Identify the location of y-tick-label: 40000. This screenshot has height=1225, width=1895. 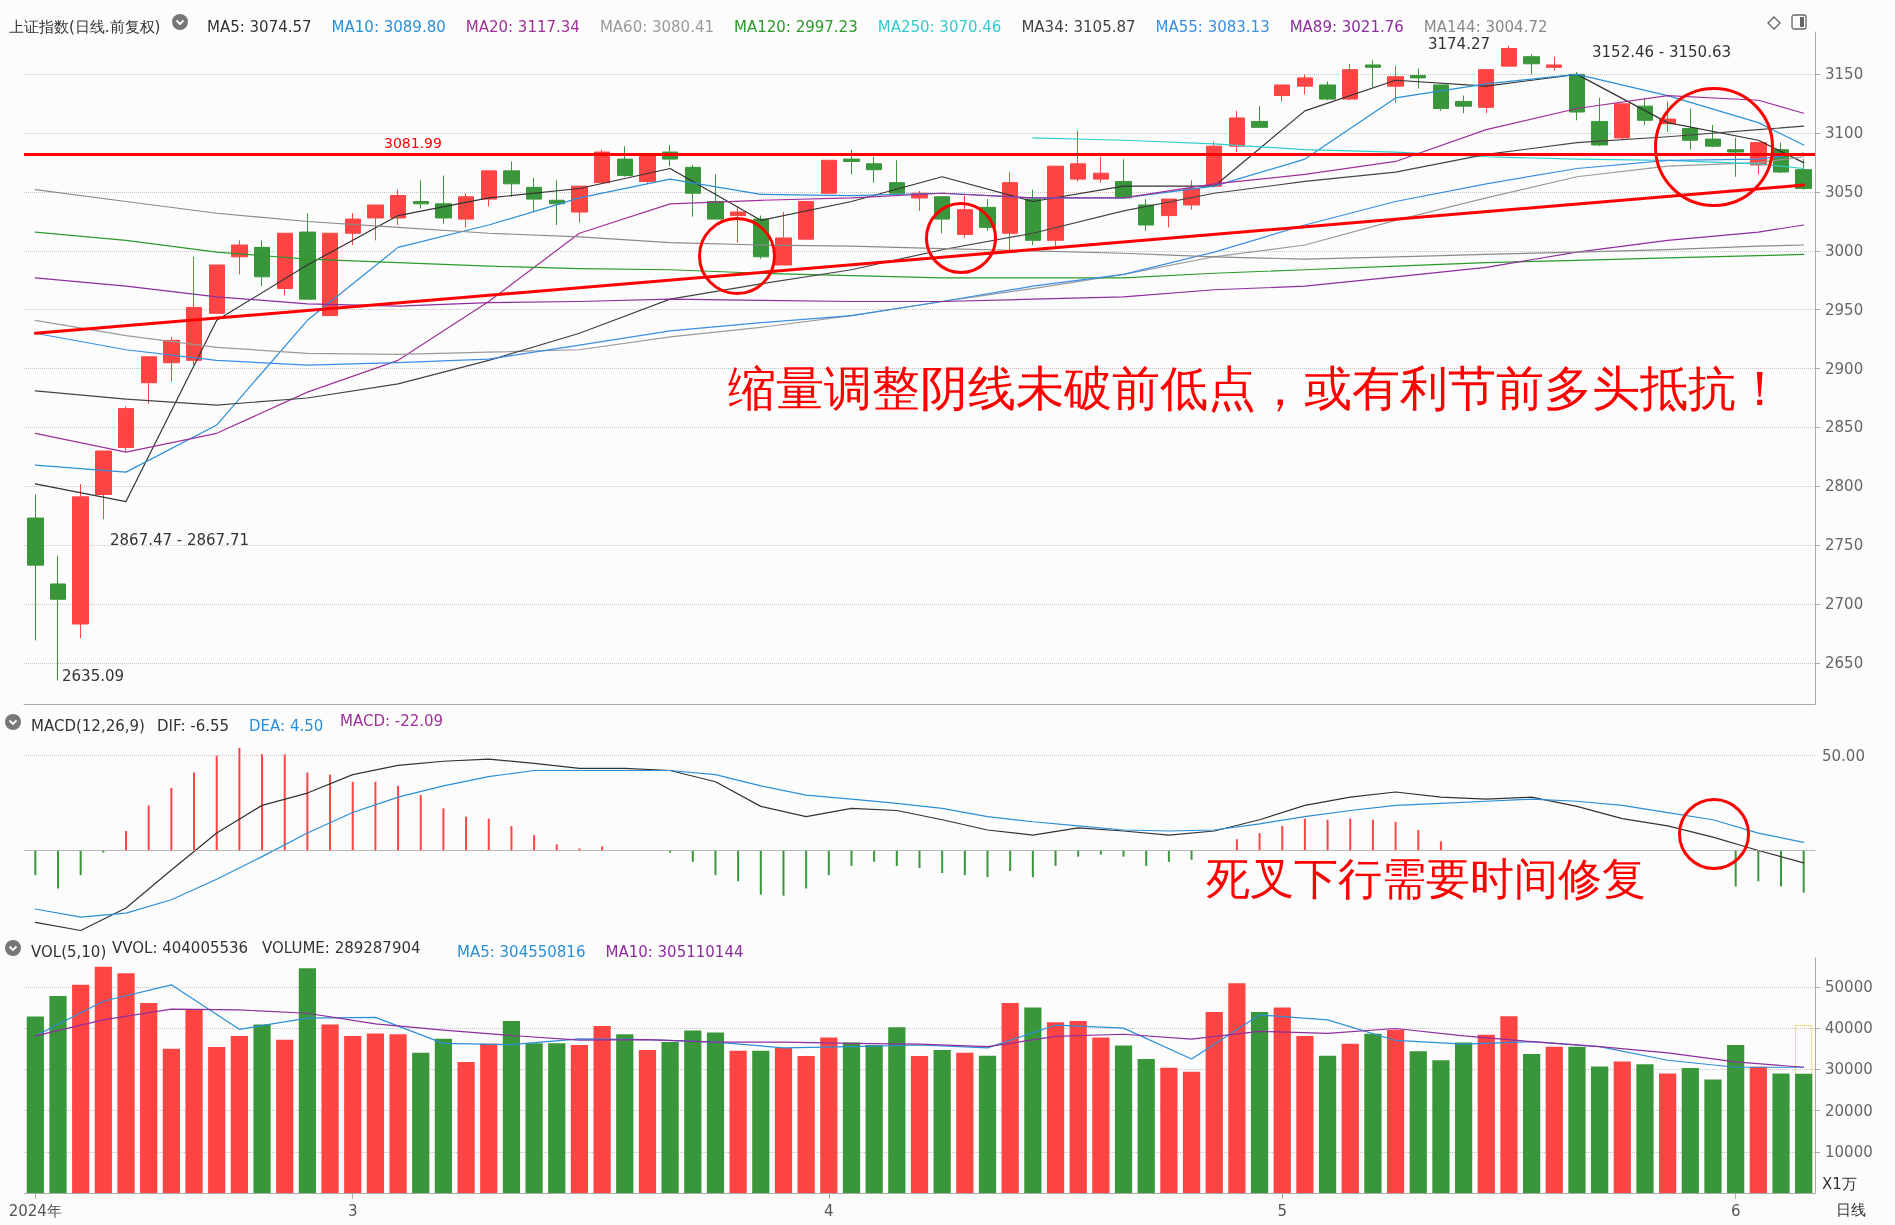
(1849, 1028).